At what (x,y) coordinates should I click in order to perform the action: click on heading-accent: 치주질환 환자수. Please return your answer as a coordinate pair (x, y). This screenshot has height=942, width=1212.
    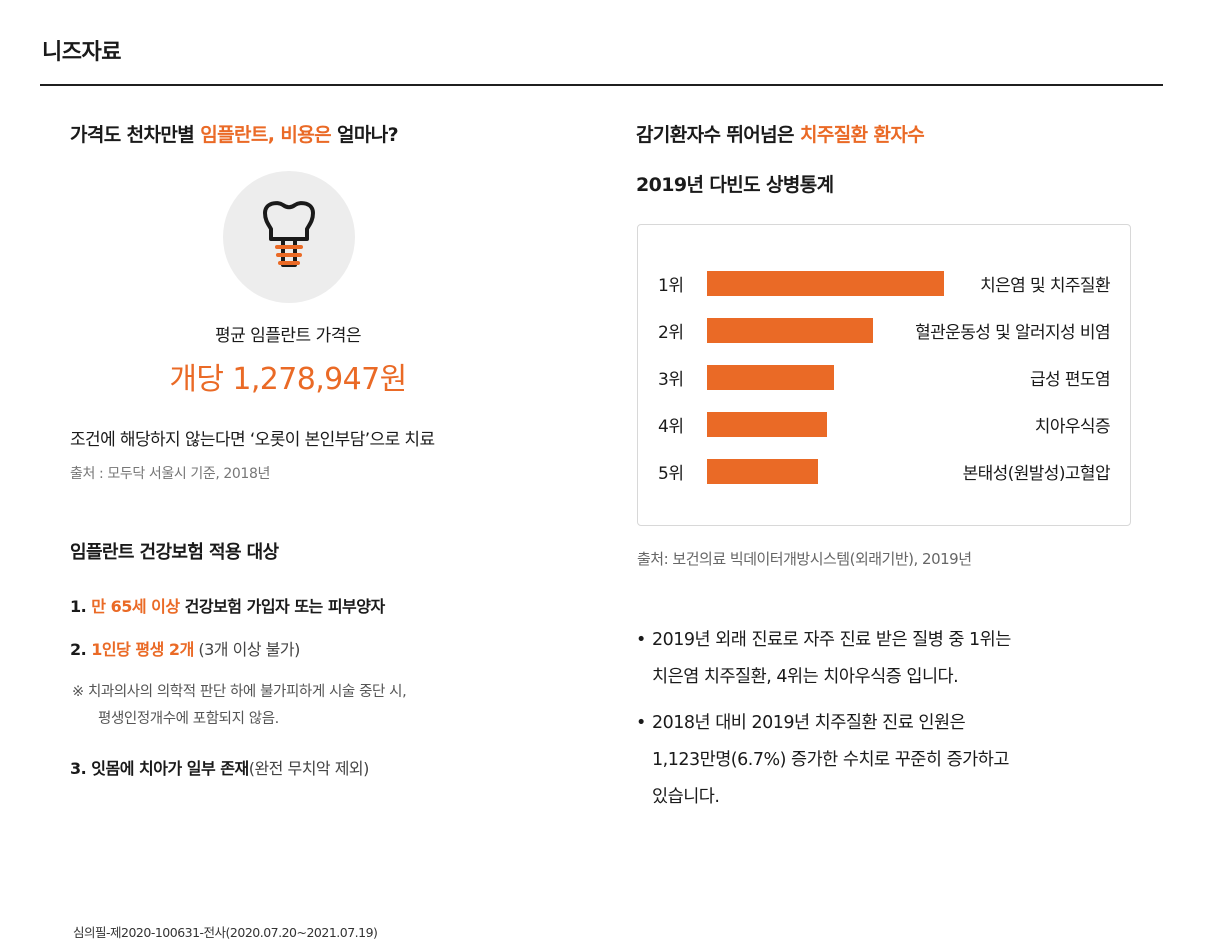
    Looking at the image, I should click on (862, 135).